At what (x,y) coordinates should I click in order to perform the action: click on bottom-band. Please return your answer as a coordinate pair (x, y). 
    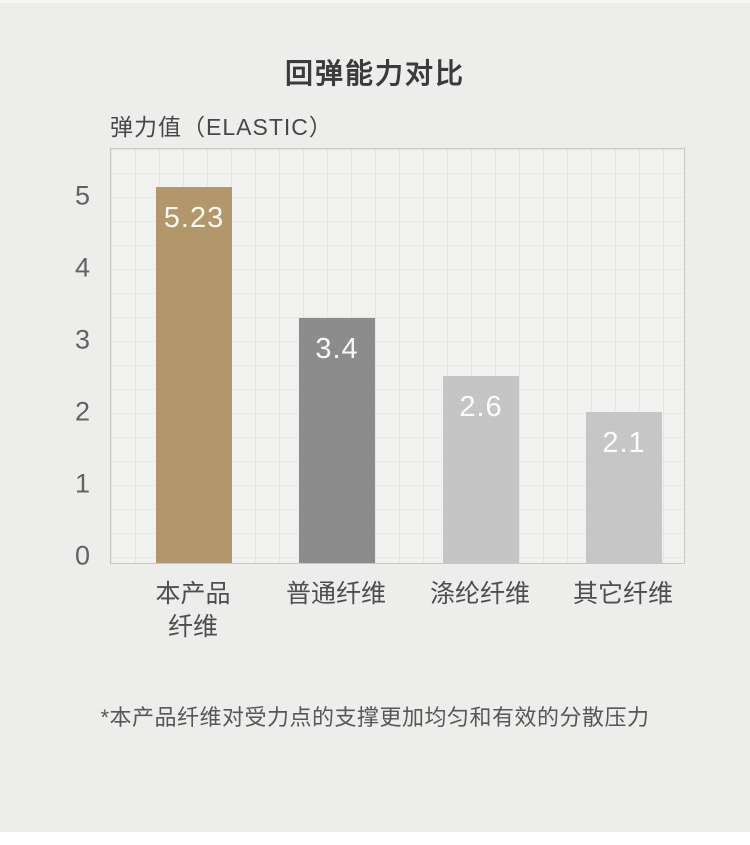
    Looking at the image, I should click on (375, 838).